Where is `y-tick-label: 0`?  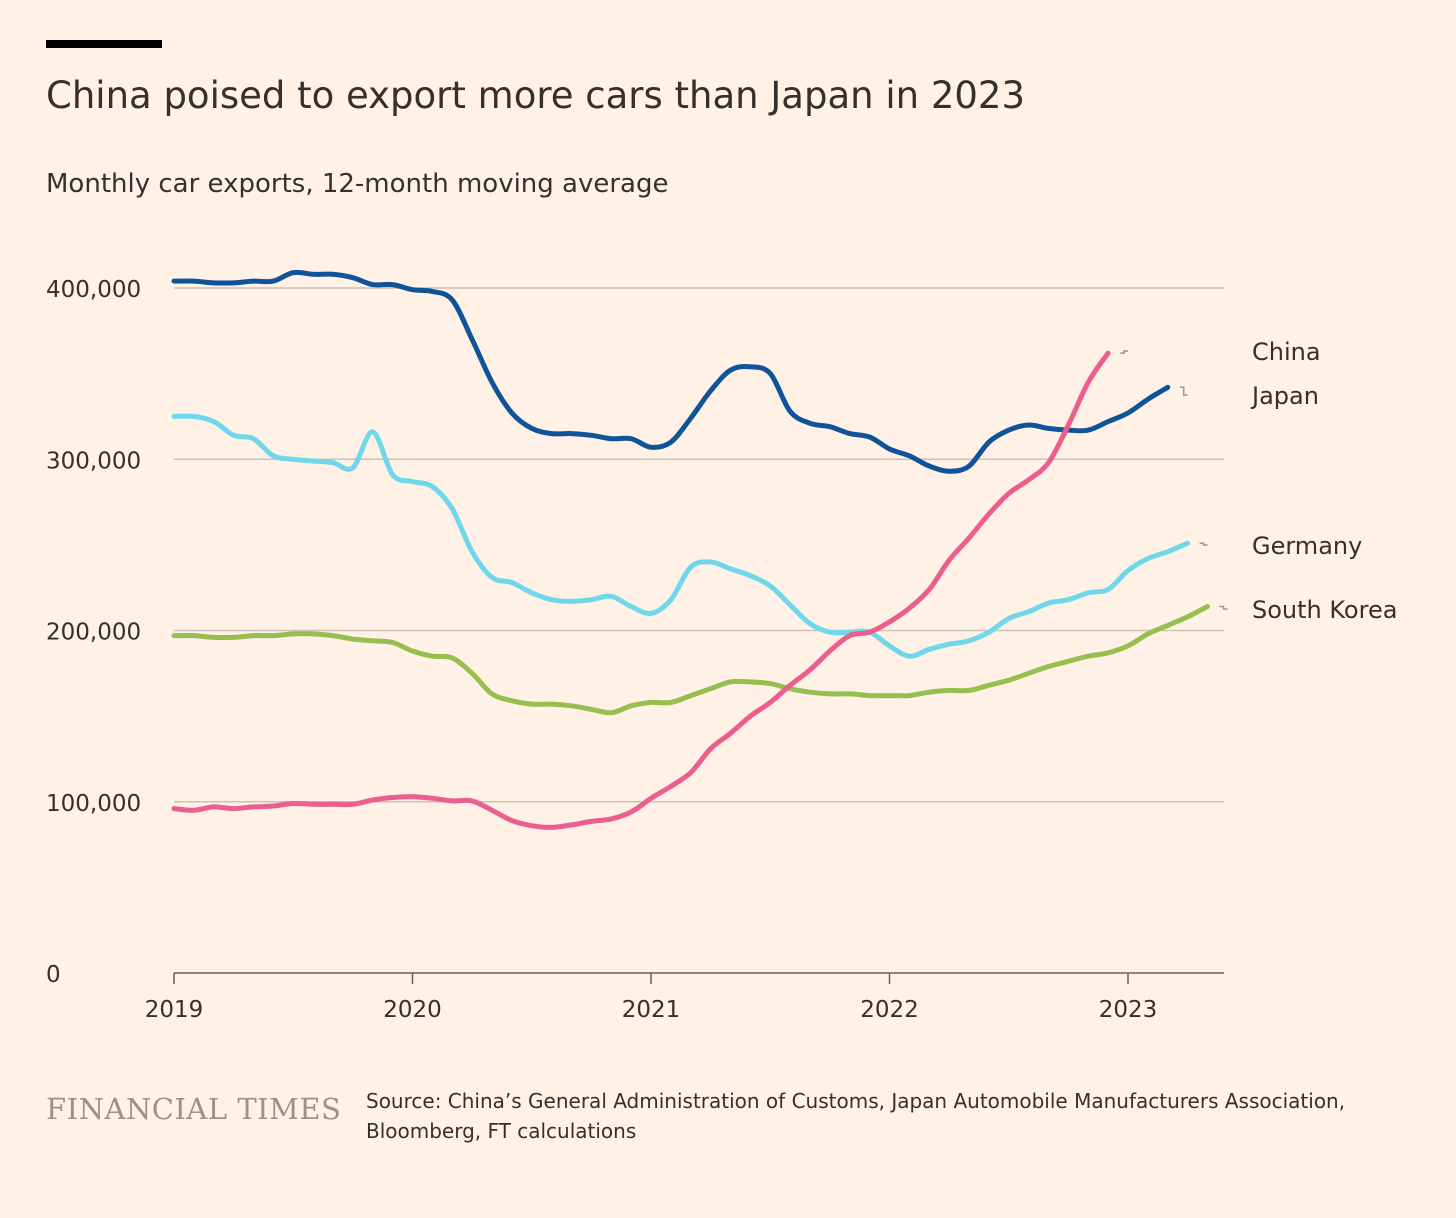
y-tick-label: 0 is located at coordinates (53, 975).